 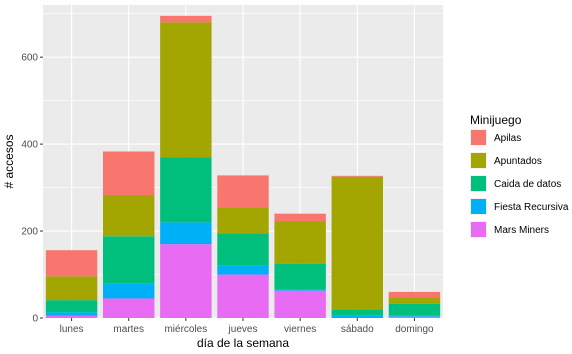 I want to click on legend-label: Fiesta Recursiva, so click(x=531, y=207).